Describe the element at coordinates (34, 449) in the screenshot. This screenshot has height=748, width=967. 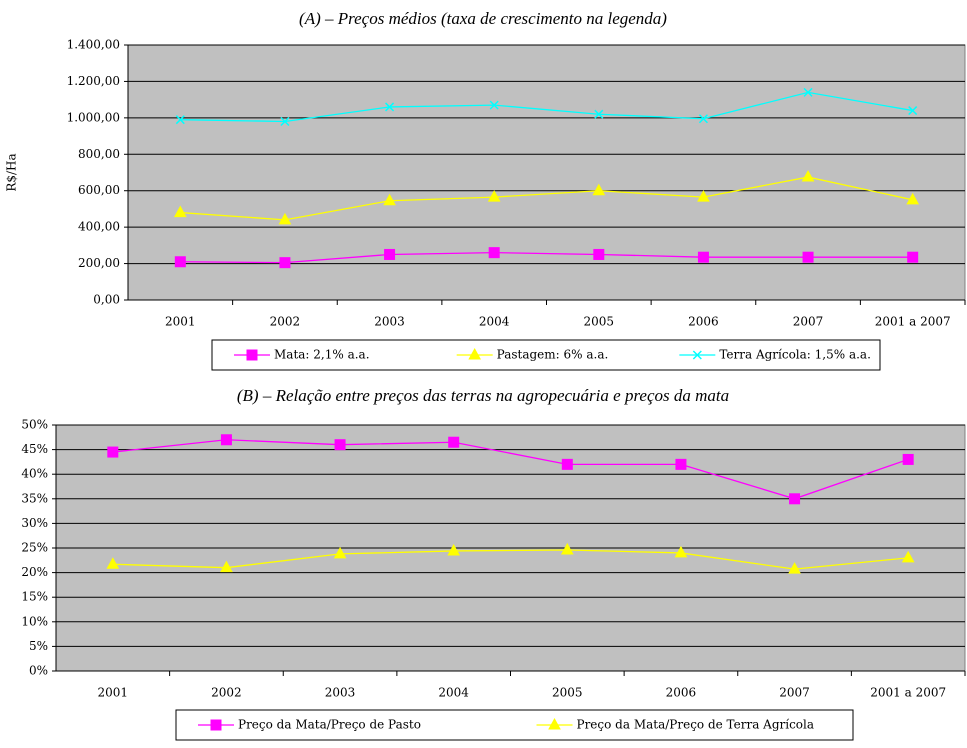
I see `y-tick-label: 45%` at that location.